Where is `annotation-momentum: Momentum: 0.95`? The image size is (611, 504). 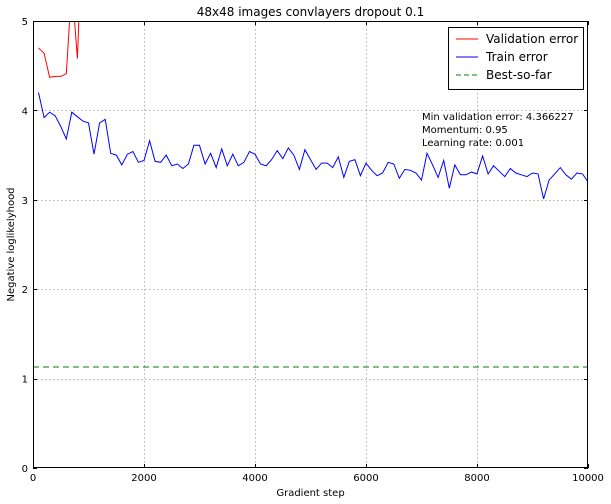
annotation-momentum: Momentum: 0.95 is located at coordinates (465, 130).